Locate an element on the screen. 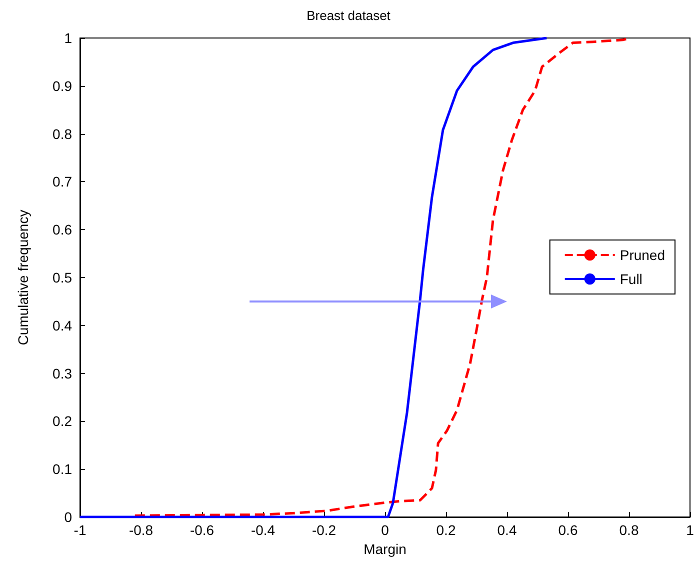  y-tick-label: 0.6 is located at coordinates (62, 230).